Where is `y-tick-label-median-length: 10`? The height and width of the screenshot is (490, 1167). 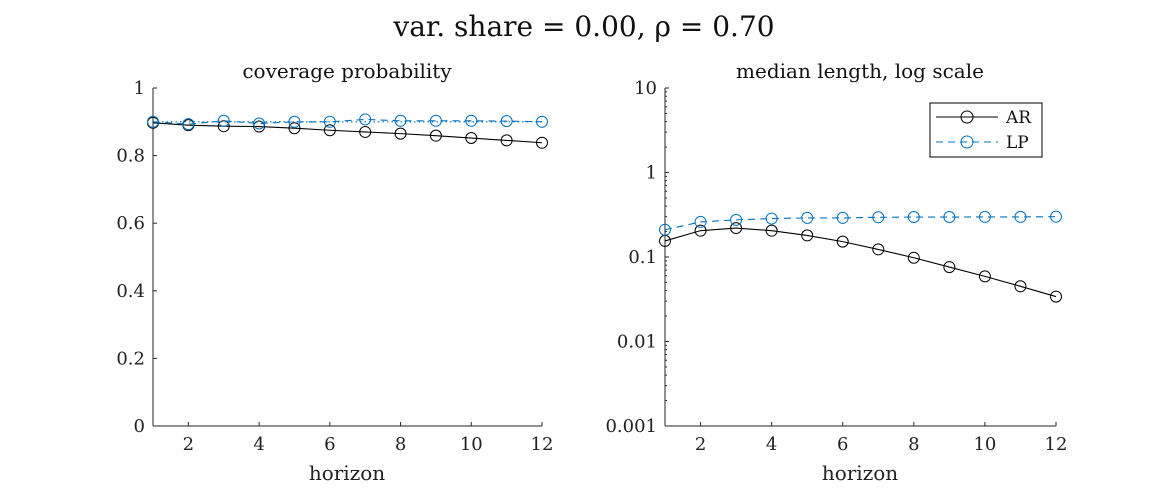
y-tick-label-median-length: 10 is located at coordinates (645, 88).